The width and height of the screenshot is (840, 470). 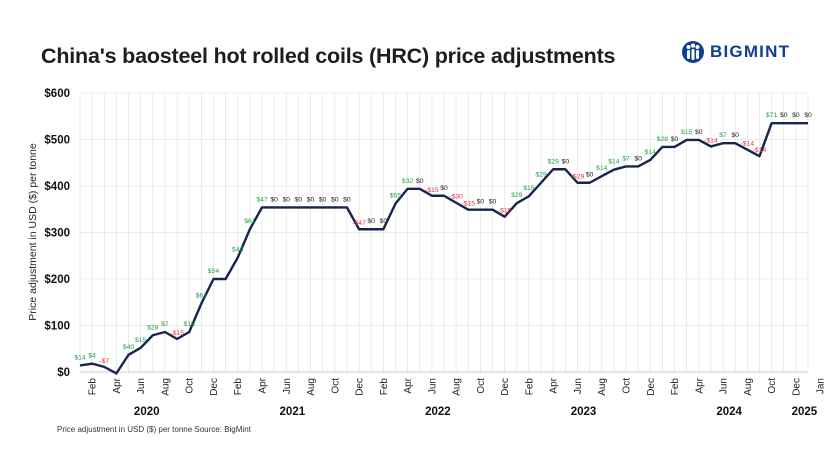 I want to click on y-tick-label: $500, so click(x=57, y=141).